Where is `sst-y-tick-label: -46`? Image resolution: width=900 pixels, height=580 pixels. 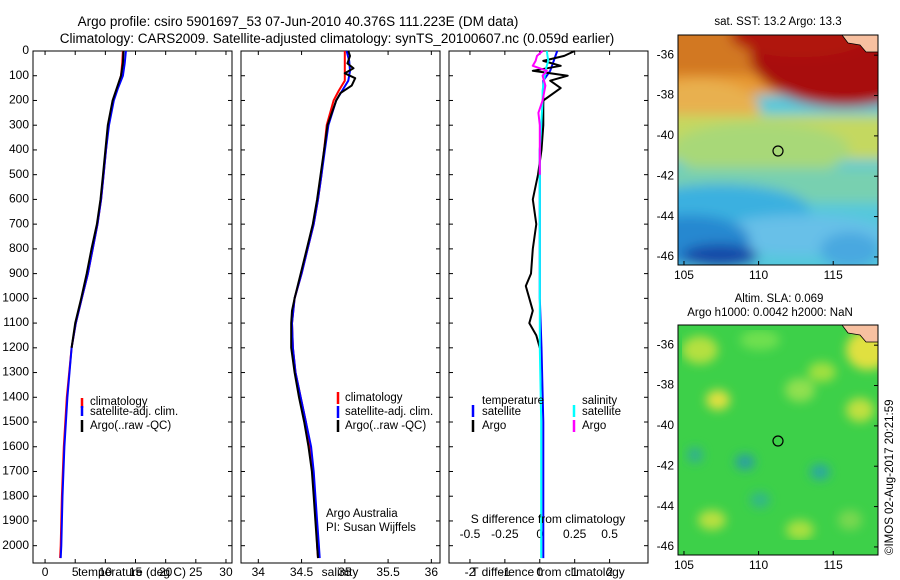 sst-y-tick-label: -46 is located at coordinates (666, 256).